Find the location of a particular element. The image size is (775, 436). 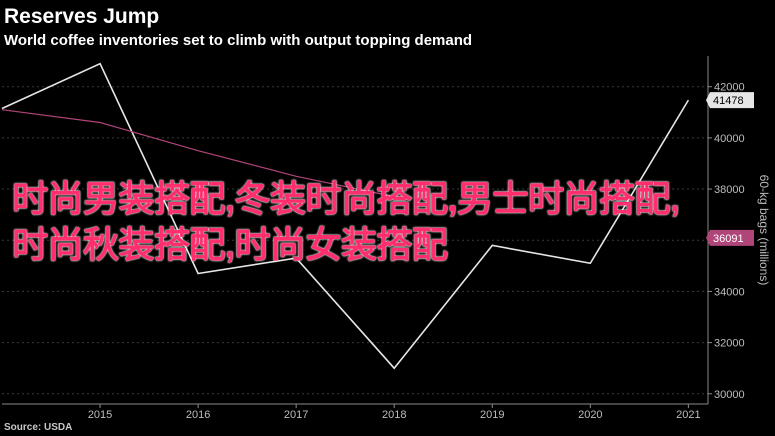

source-note: Source: USDA is located at coordinates (38, 427).